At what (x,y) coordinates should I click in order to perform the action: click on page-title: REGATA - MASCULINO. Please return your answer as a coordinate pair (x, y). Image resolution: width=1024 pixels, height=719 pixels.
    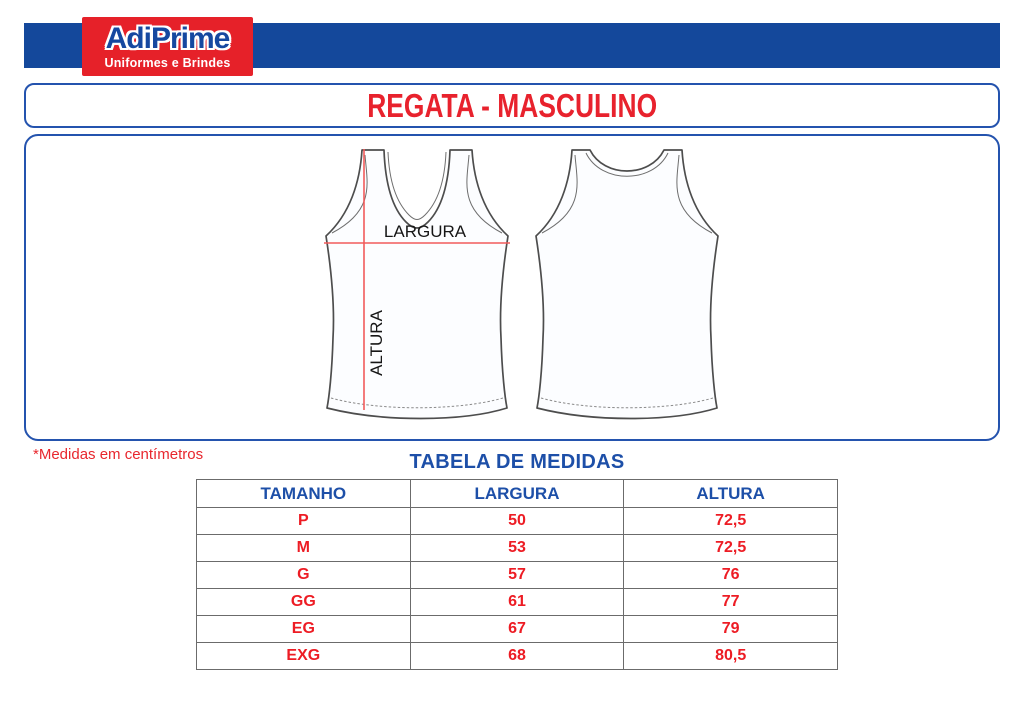
    Looking at the image, I should click on (512, 105).